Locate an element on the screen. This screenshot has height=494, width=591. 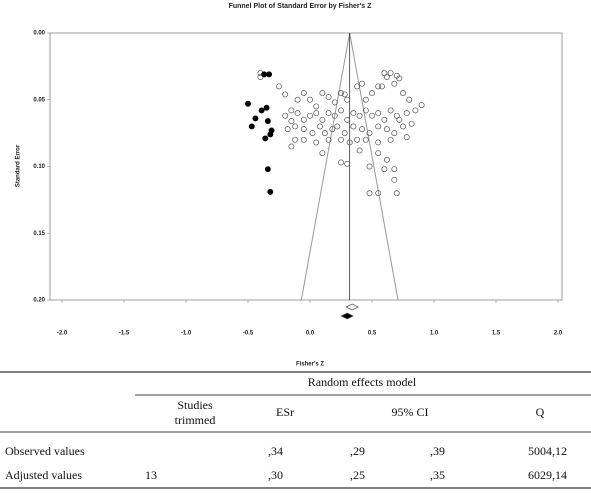
column-header: trimmed is located at coordinates (195, 420).